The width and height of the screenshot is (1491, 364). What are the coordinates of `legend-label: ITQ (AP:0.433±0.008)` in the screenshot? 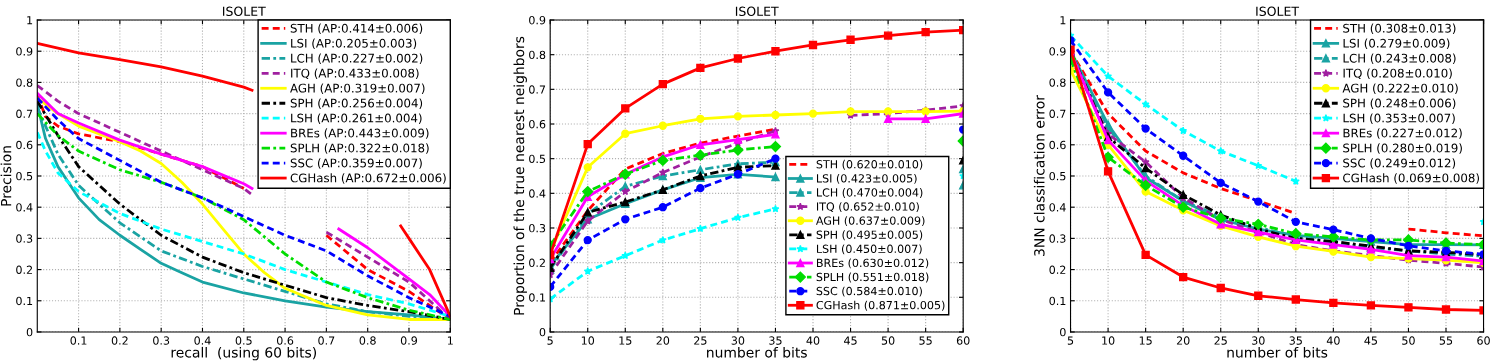 It's located at (355, 73).